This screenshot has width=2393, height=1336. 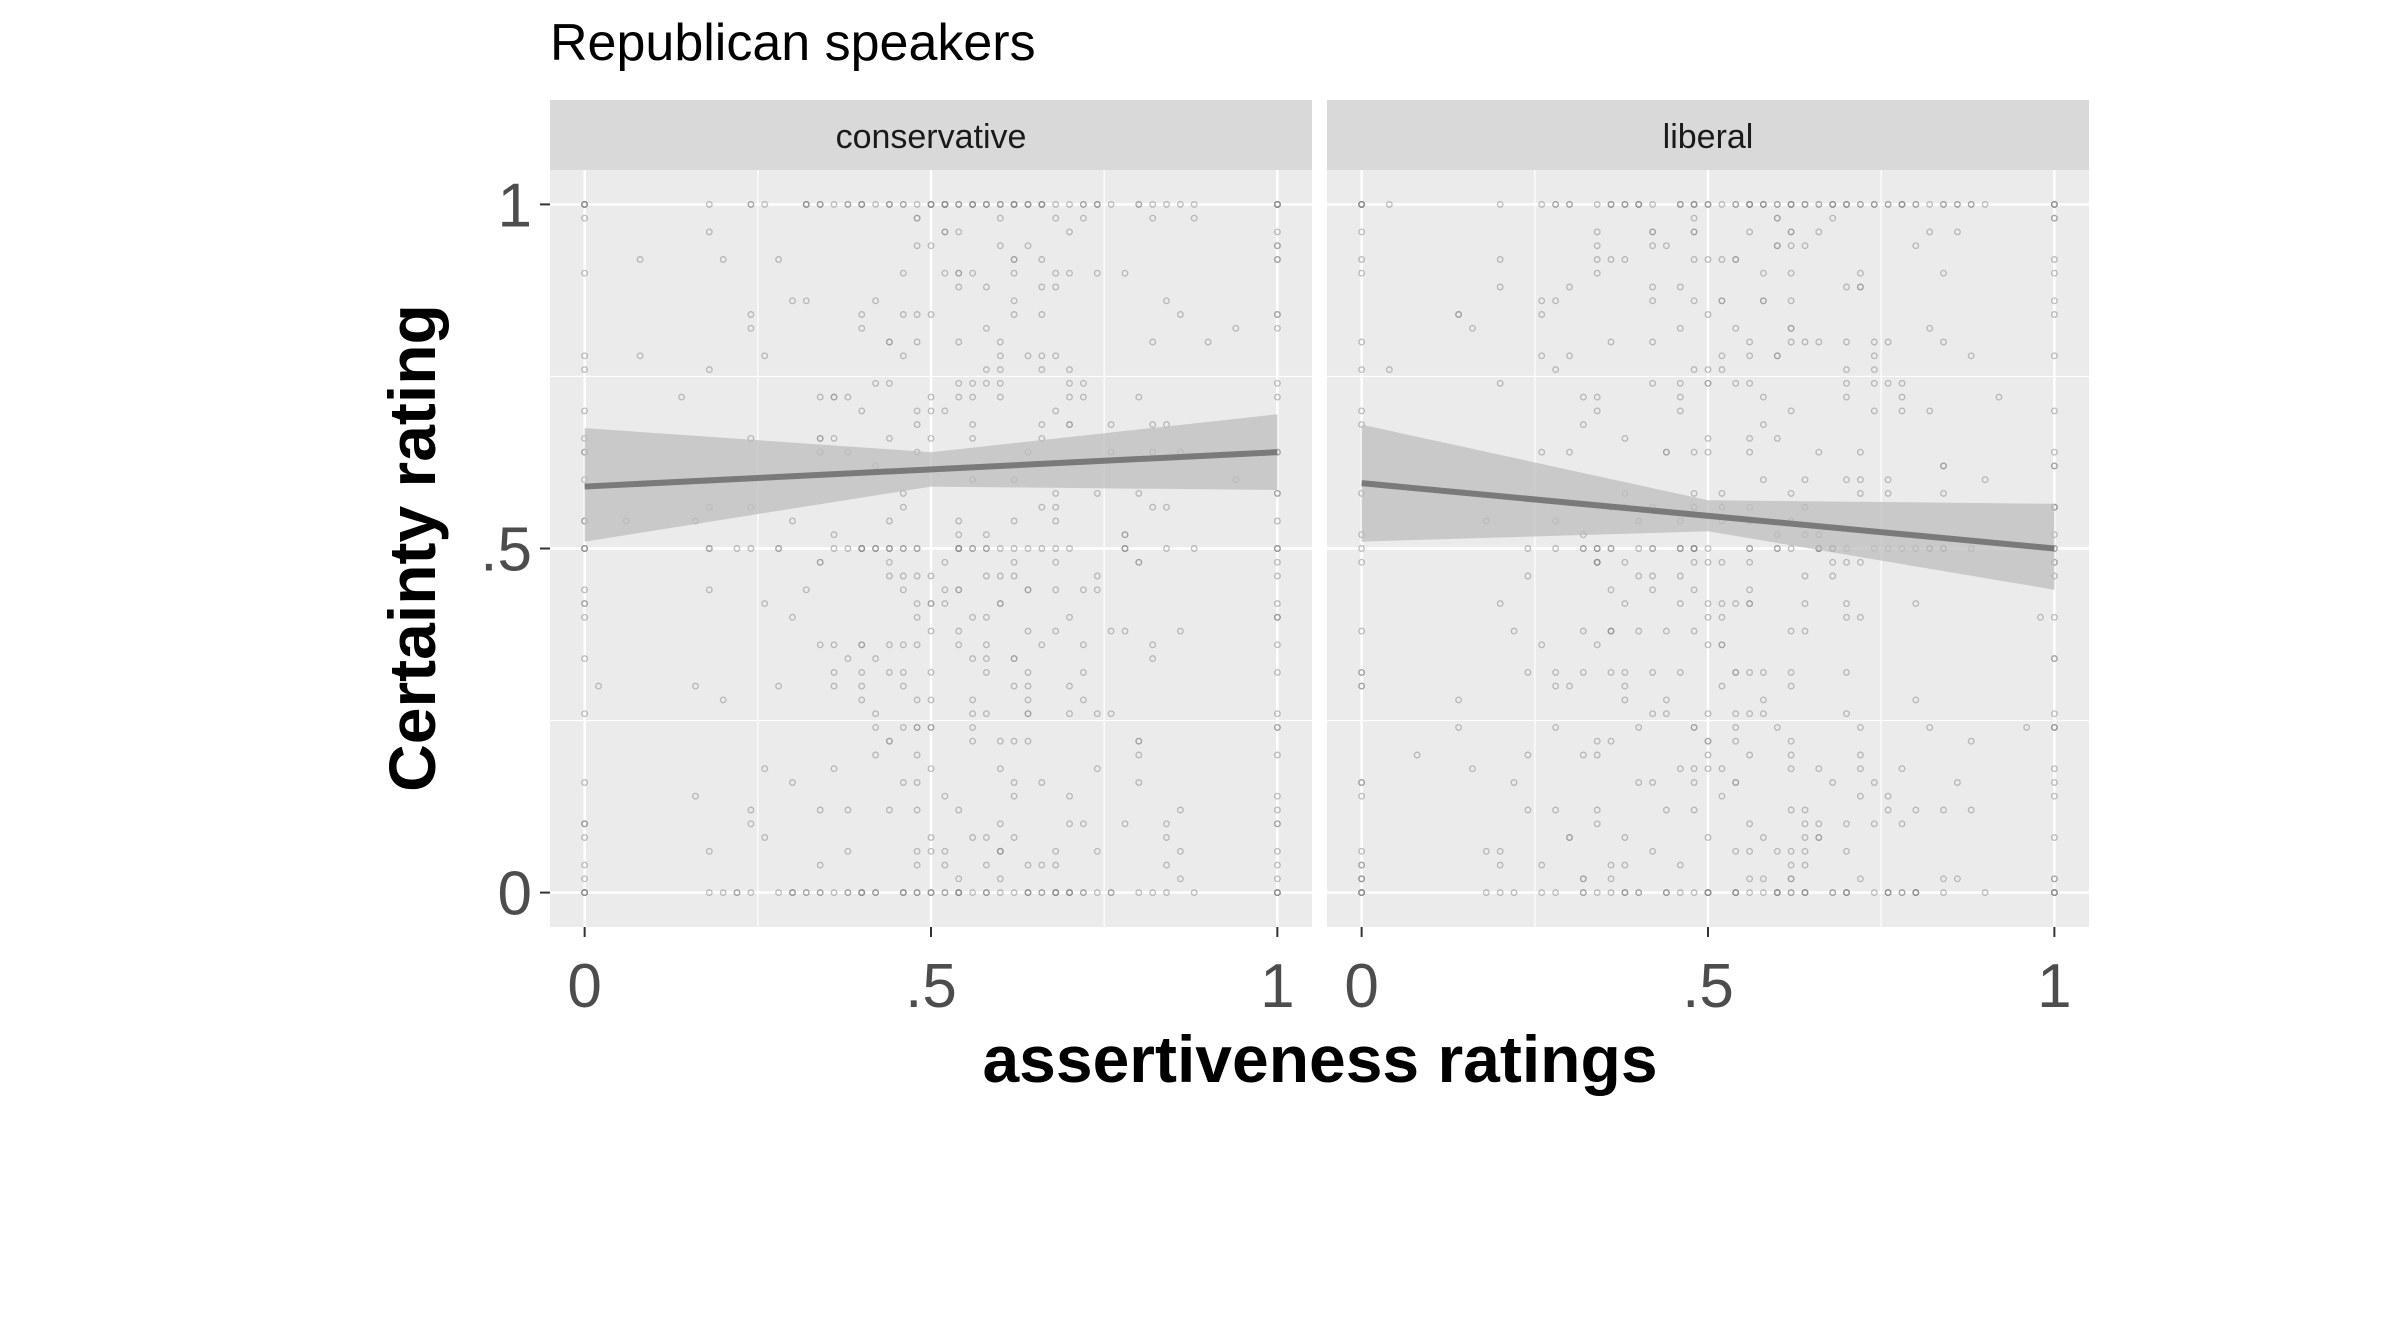 What do you see at coordinates (931, 974) in the screenshot?
I see `x-ticks-conservative: 0.5 1` at bounding box center [931, 974].